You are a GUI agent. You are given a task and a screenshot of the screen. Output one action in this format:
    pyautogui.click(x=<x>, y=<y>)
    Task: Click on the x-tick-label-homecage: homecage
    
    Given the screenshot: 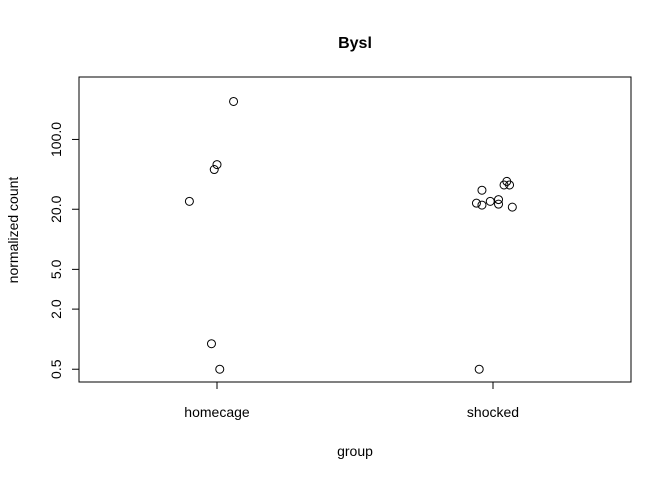 What is the action you would take?
    pyautogui.click(x=217, y=412)
    